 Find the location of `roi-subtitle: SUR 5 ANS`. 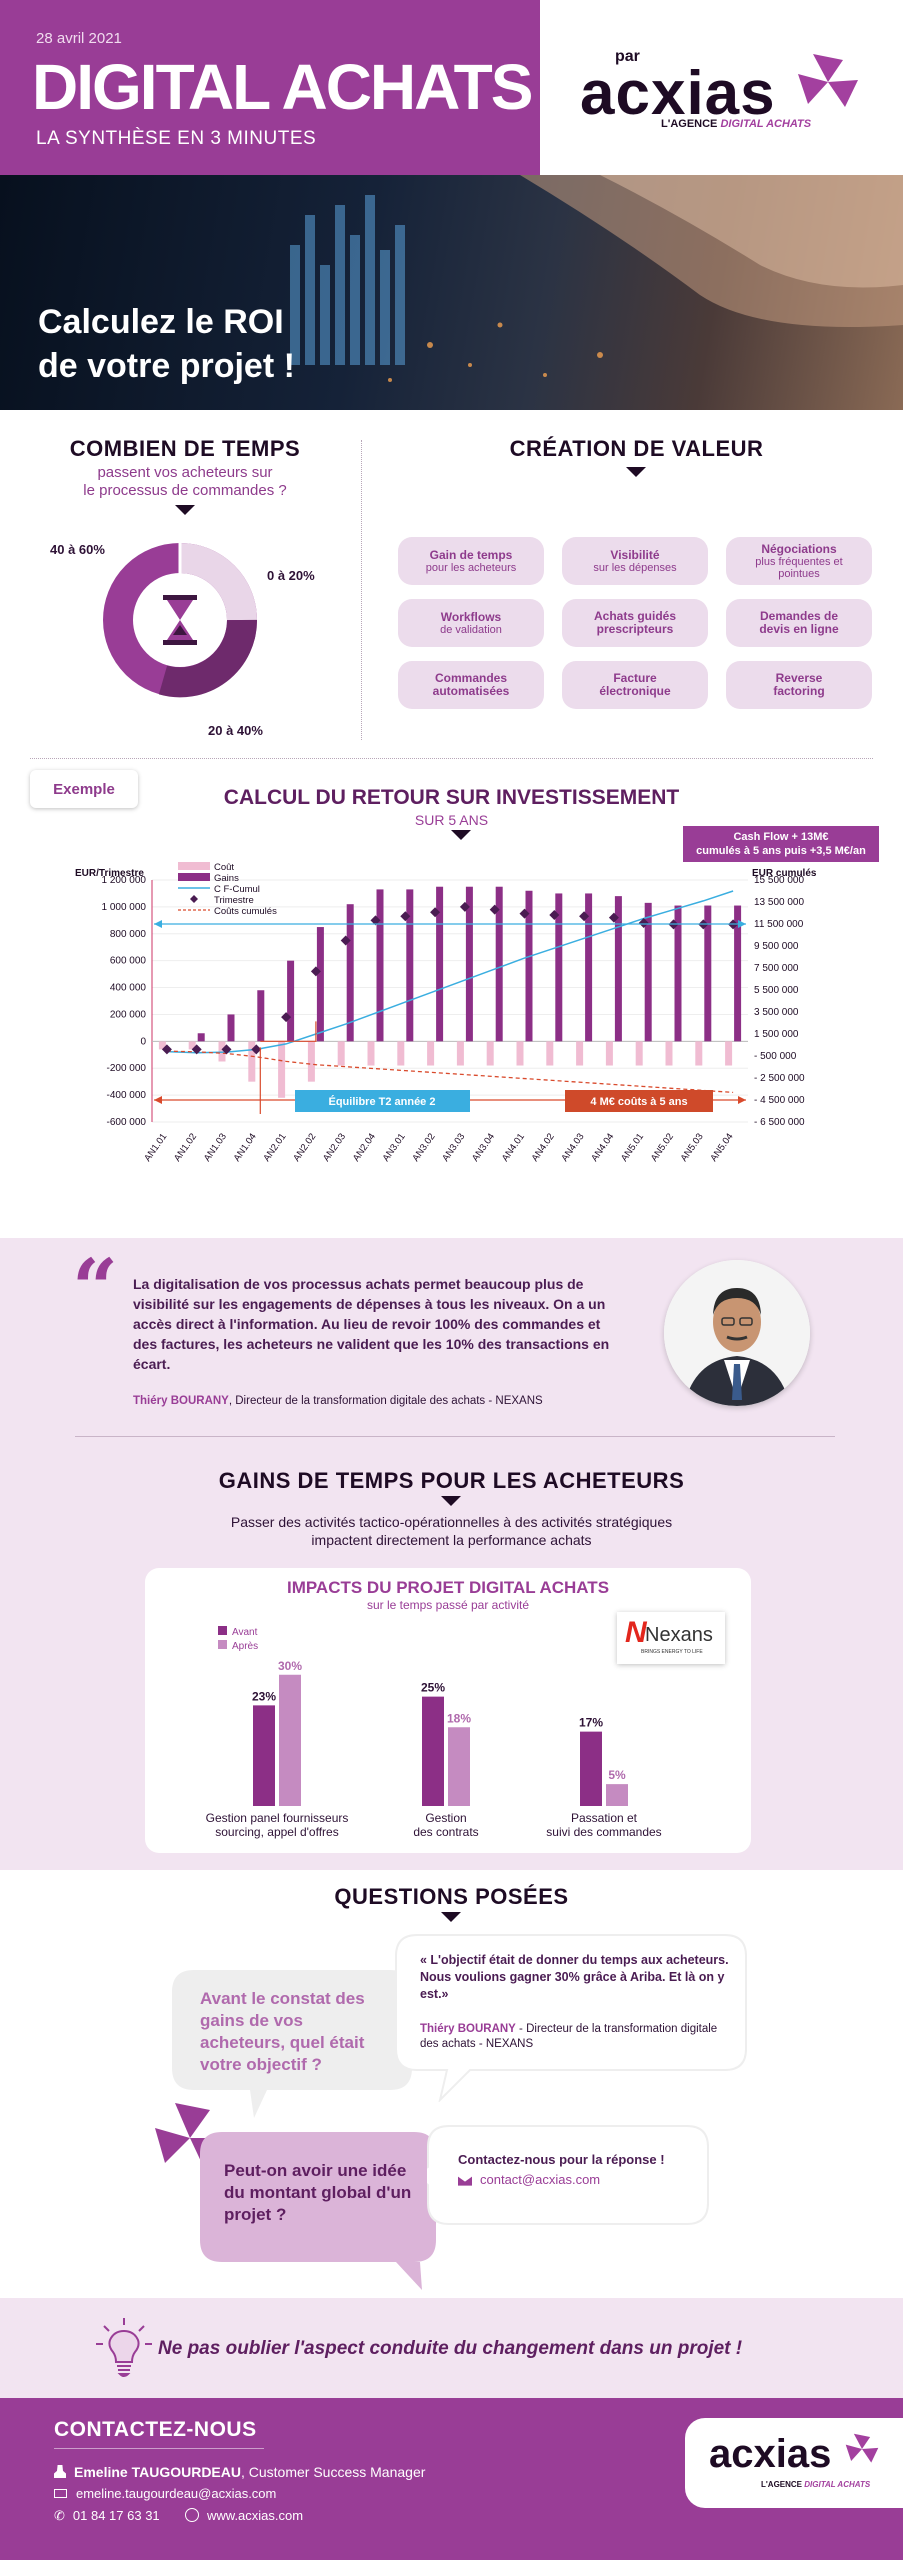

roi-subtitle: SUR 5 ANS is located at coordinates (451, 820).